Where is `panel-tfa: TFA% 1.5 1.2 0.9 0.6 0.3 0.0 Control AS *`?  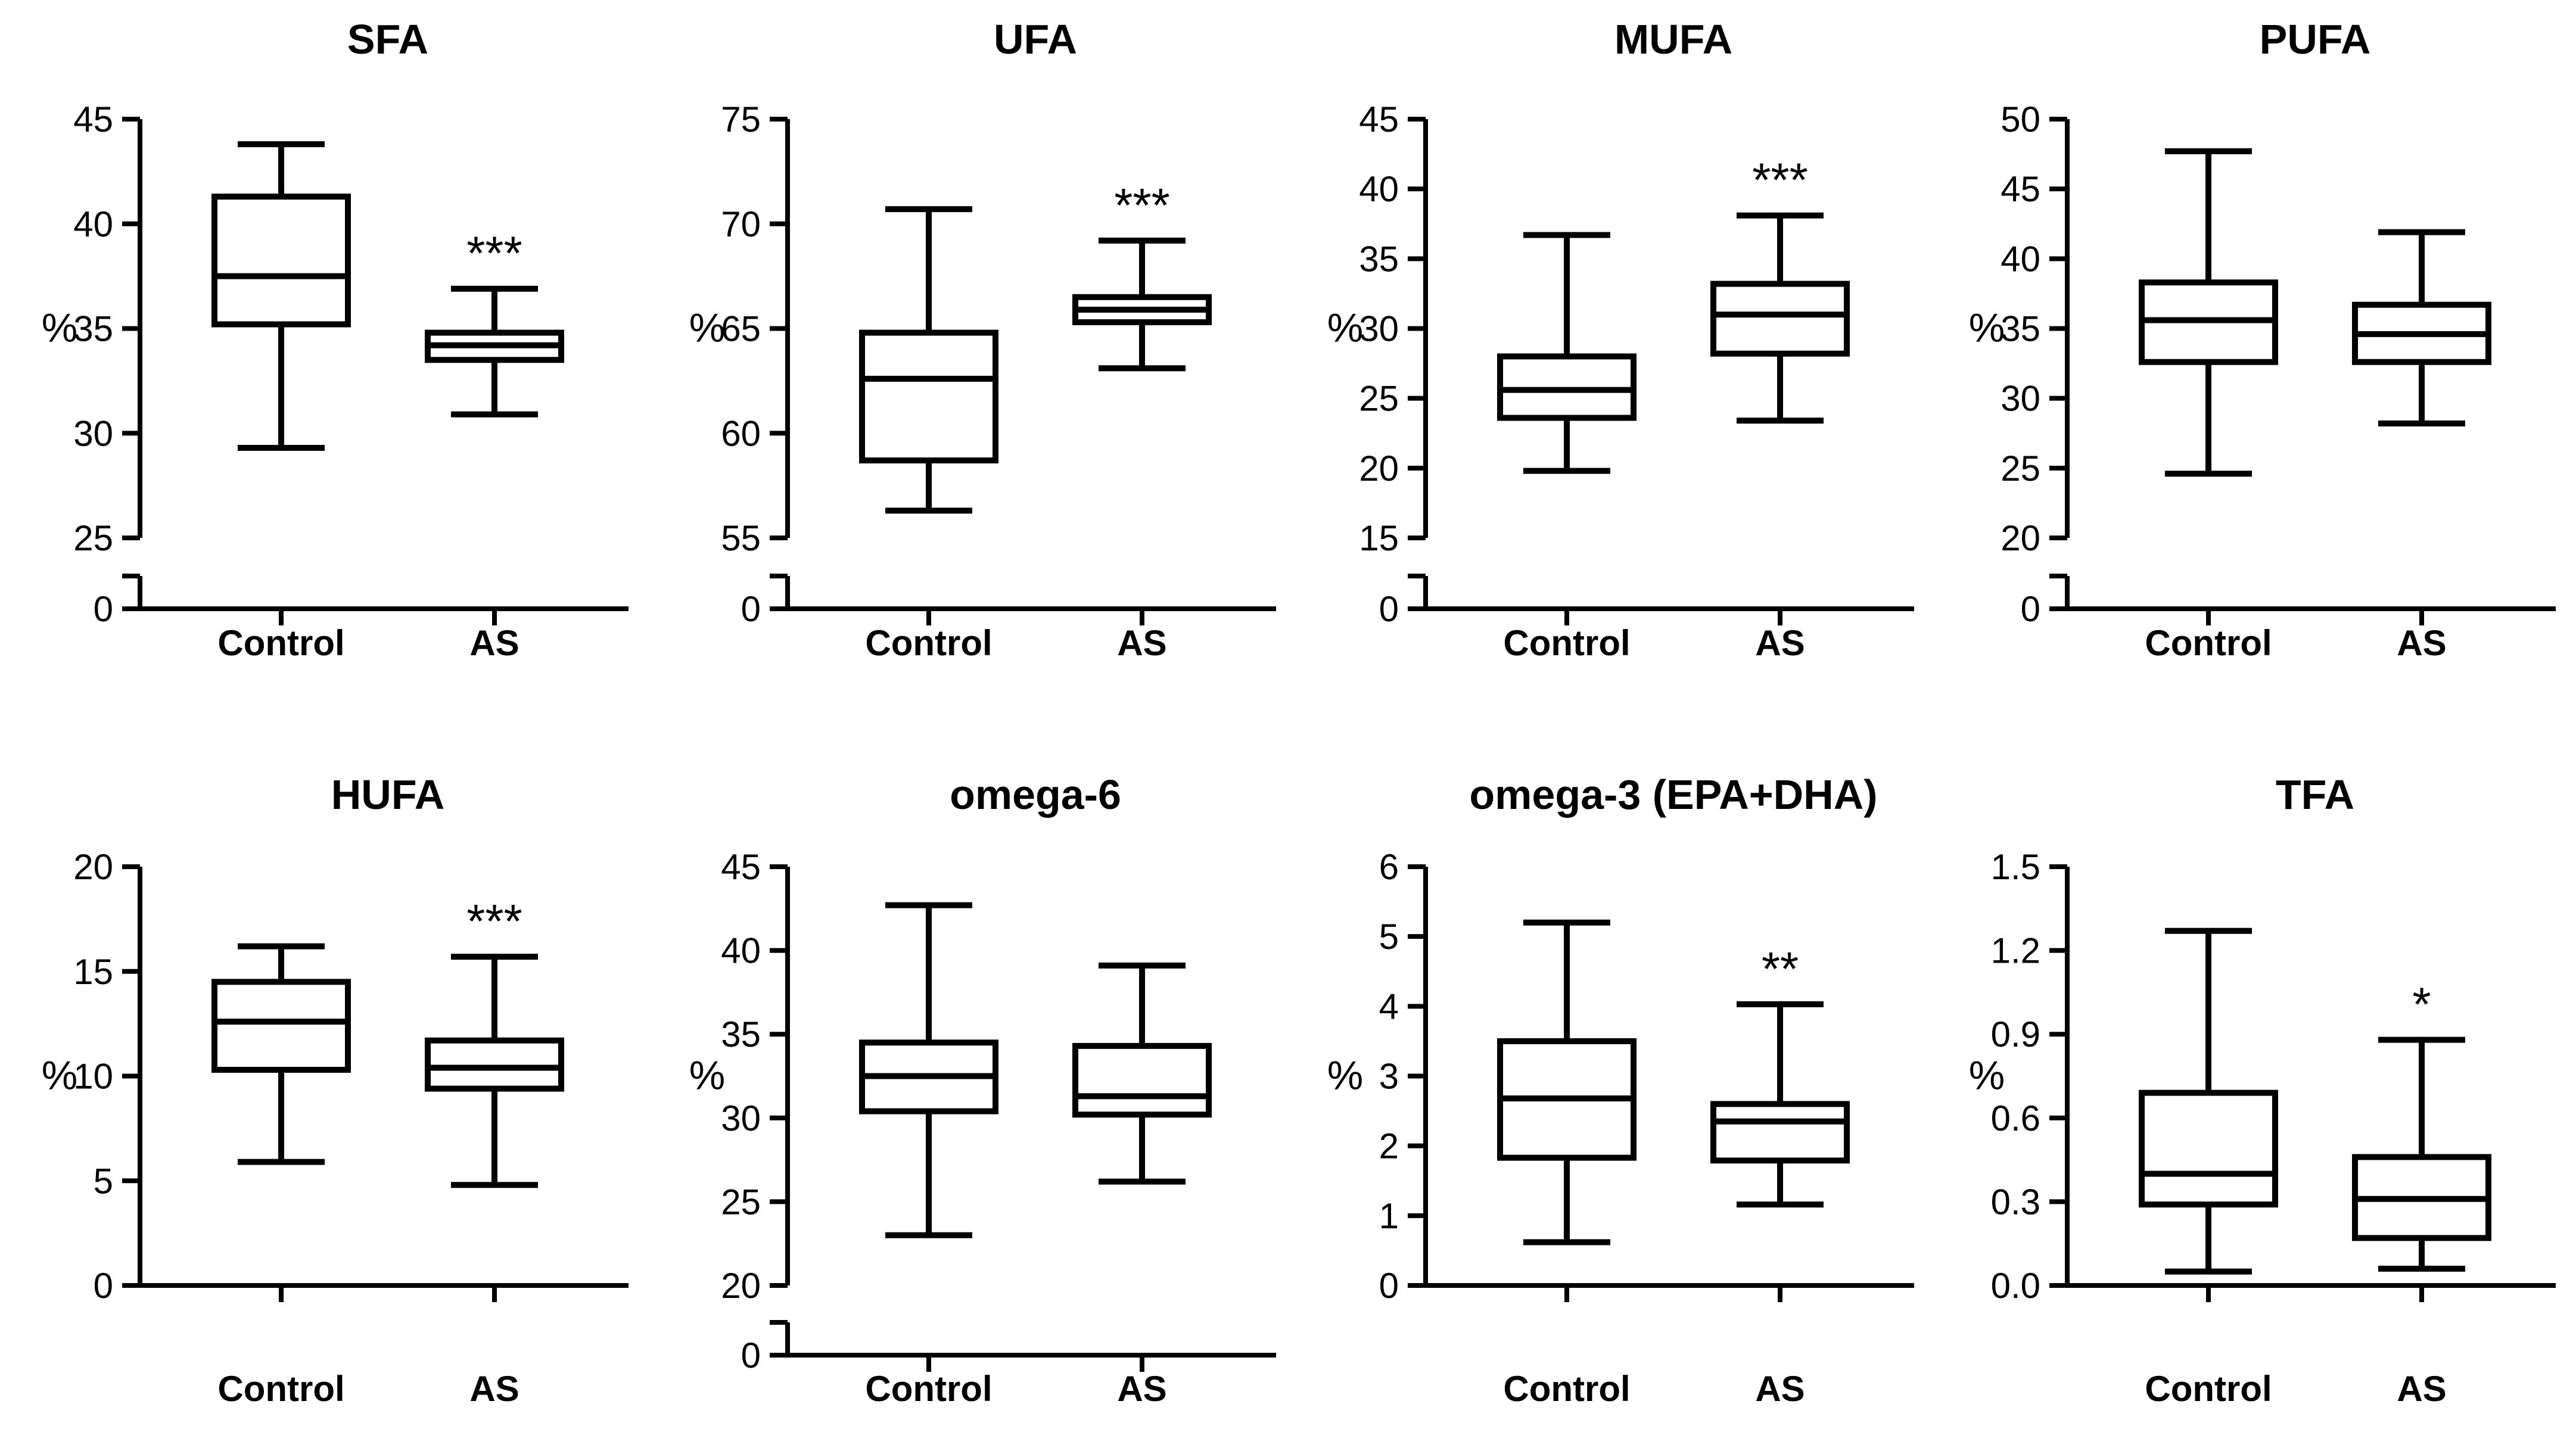 panel-tfa: TFA% 1.5 1.2 0.9 0.6 0.3 0.0 Control AS * is located at coordinates (2262, 1090).